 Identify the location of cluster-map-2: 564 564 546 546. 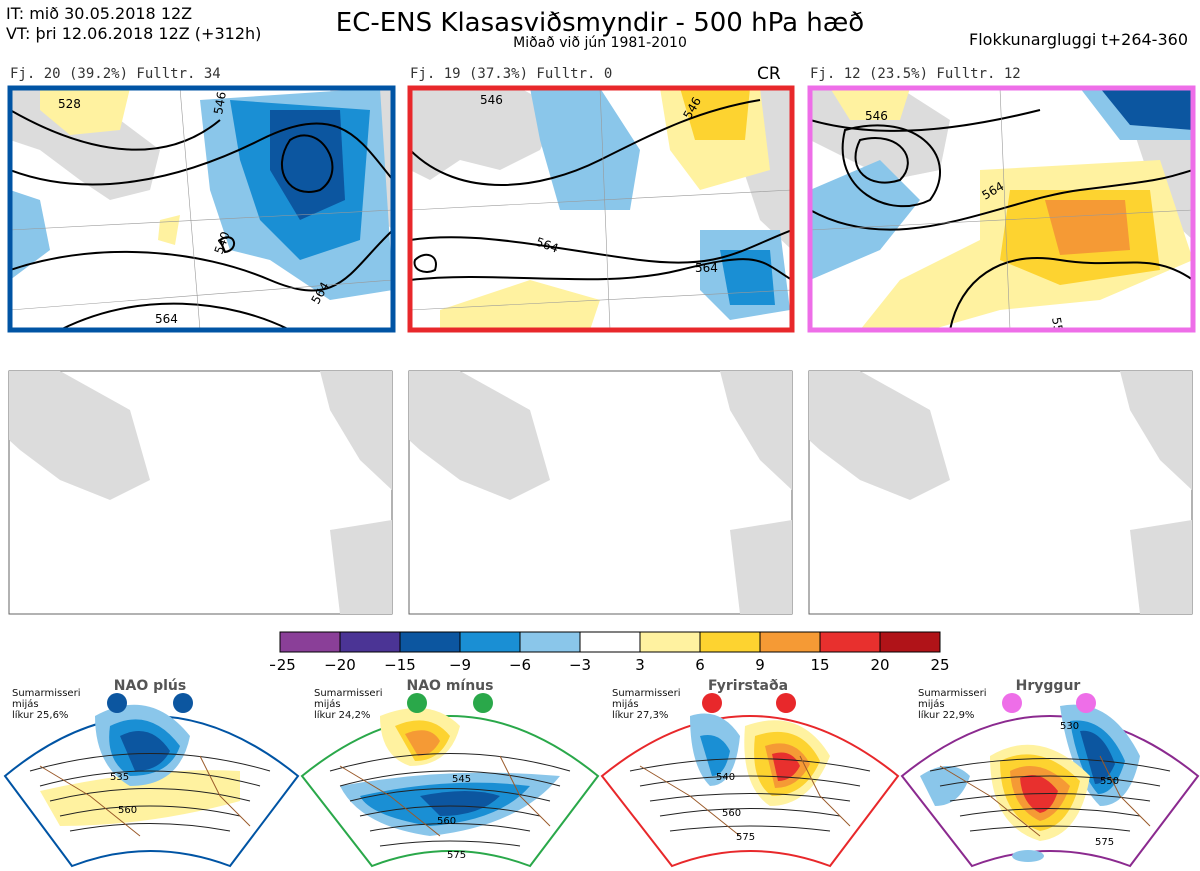
(601, 209).